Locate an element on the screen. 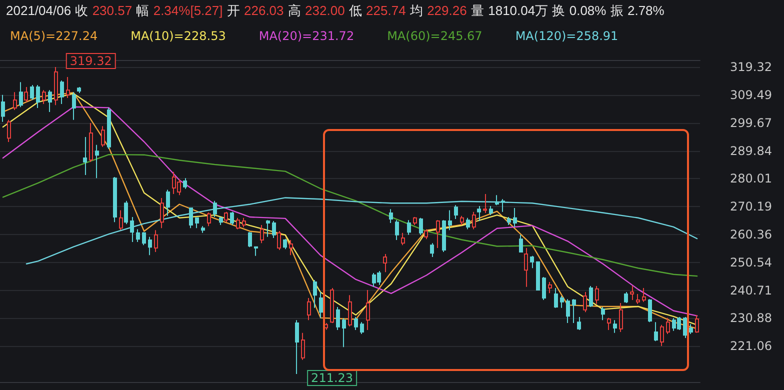 This screenshot has width=784, height=390. y-tick-label: 309.49 is located at coordinates (751, 95).